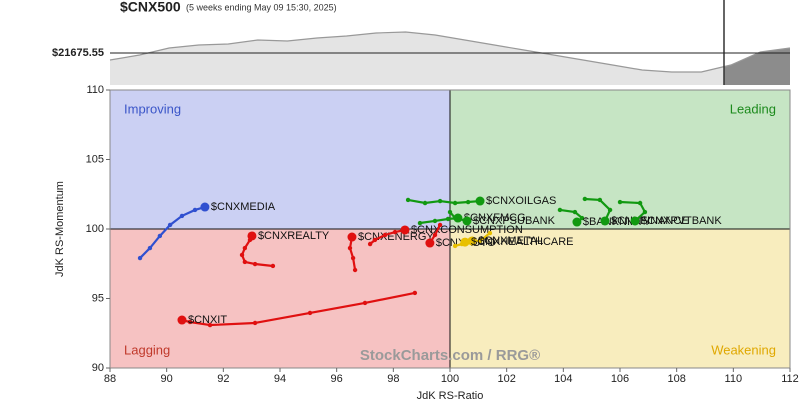 The height and width of the screenshot is (400, 800). I want to click on x-tick-label: 94, so click(280, 379).